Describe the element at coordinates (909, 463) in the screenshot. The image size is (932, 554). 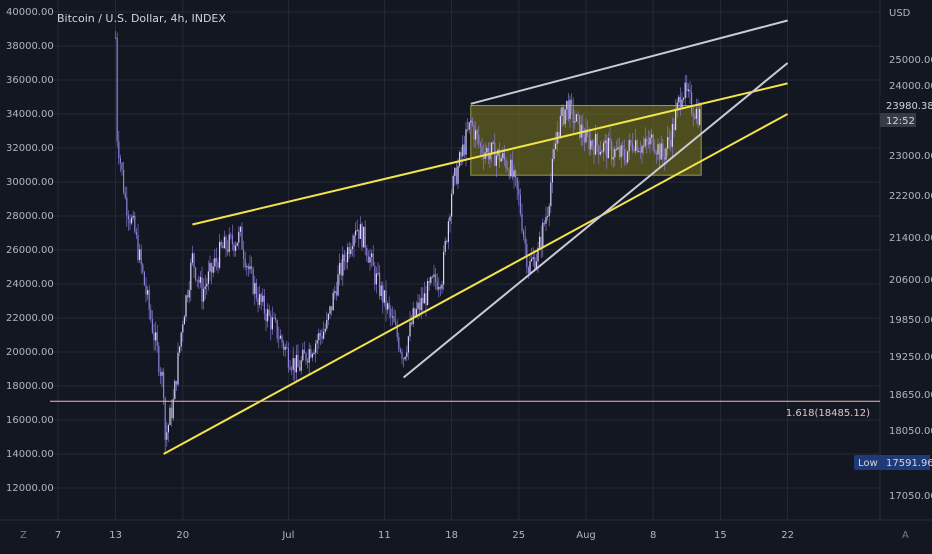
I see `low-value: 17591.96` at that location.